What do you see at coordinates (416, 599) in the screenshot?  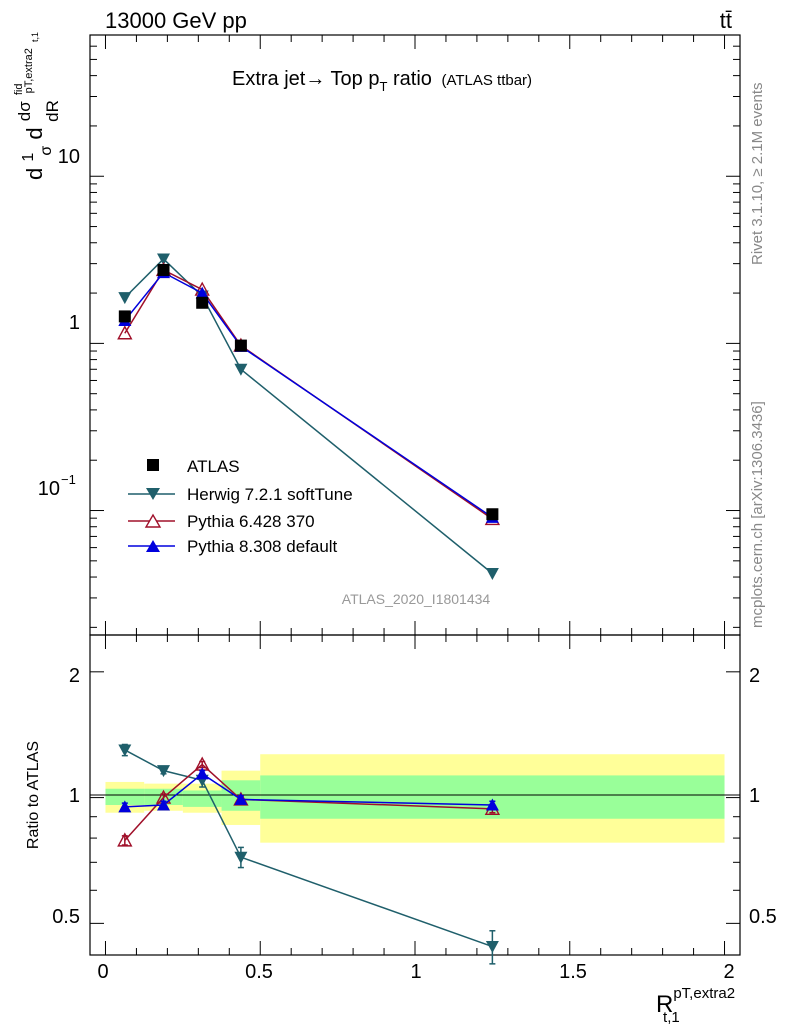 I see `analysis-id: ATLAS_2020_I1801434` at bounding box center [416, 599].